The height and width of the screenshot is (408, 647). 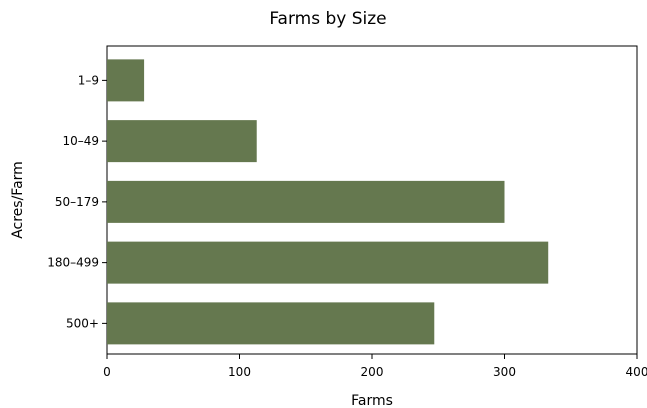 I want to click on y-tick-label: 50–179, so click(x=77, y=202).